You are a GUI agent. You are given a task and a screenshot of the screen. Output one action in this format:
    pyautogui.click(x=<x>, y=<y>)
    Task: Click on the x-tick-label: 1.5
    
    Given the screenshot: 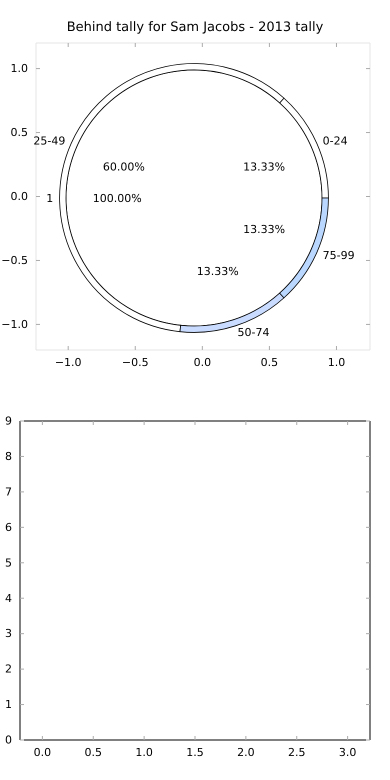 What is the action you would take?
    pyautogui.click(x=195, y=752)
    